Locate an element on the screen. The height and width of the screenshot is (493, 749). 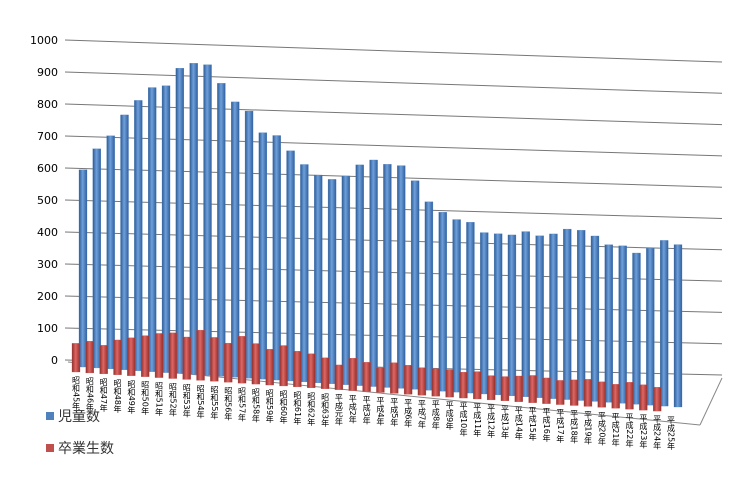
x-tick-label: 平成4年 is located at coordinates (380, 411).